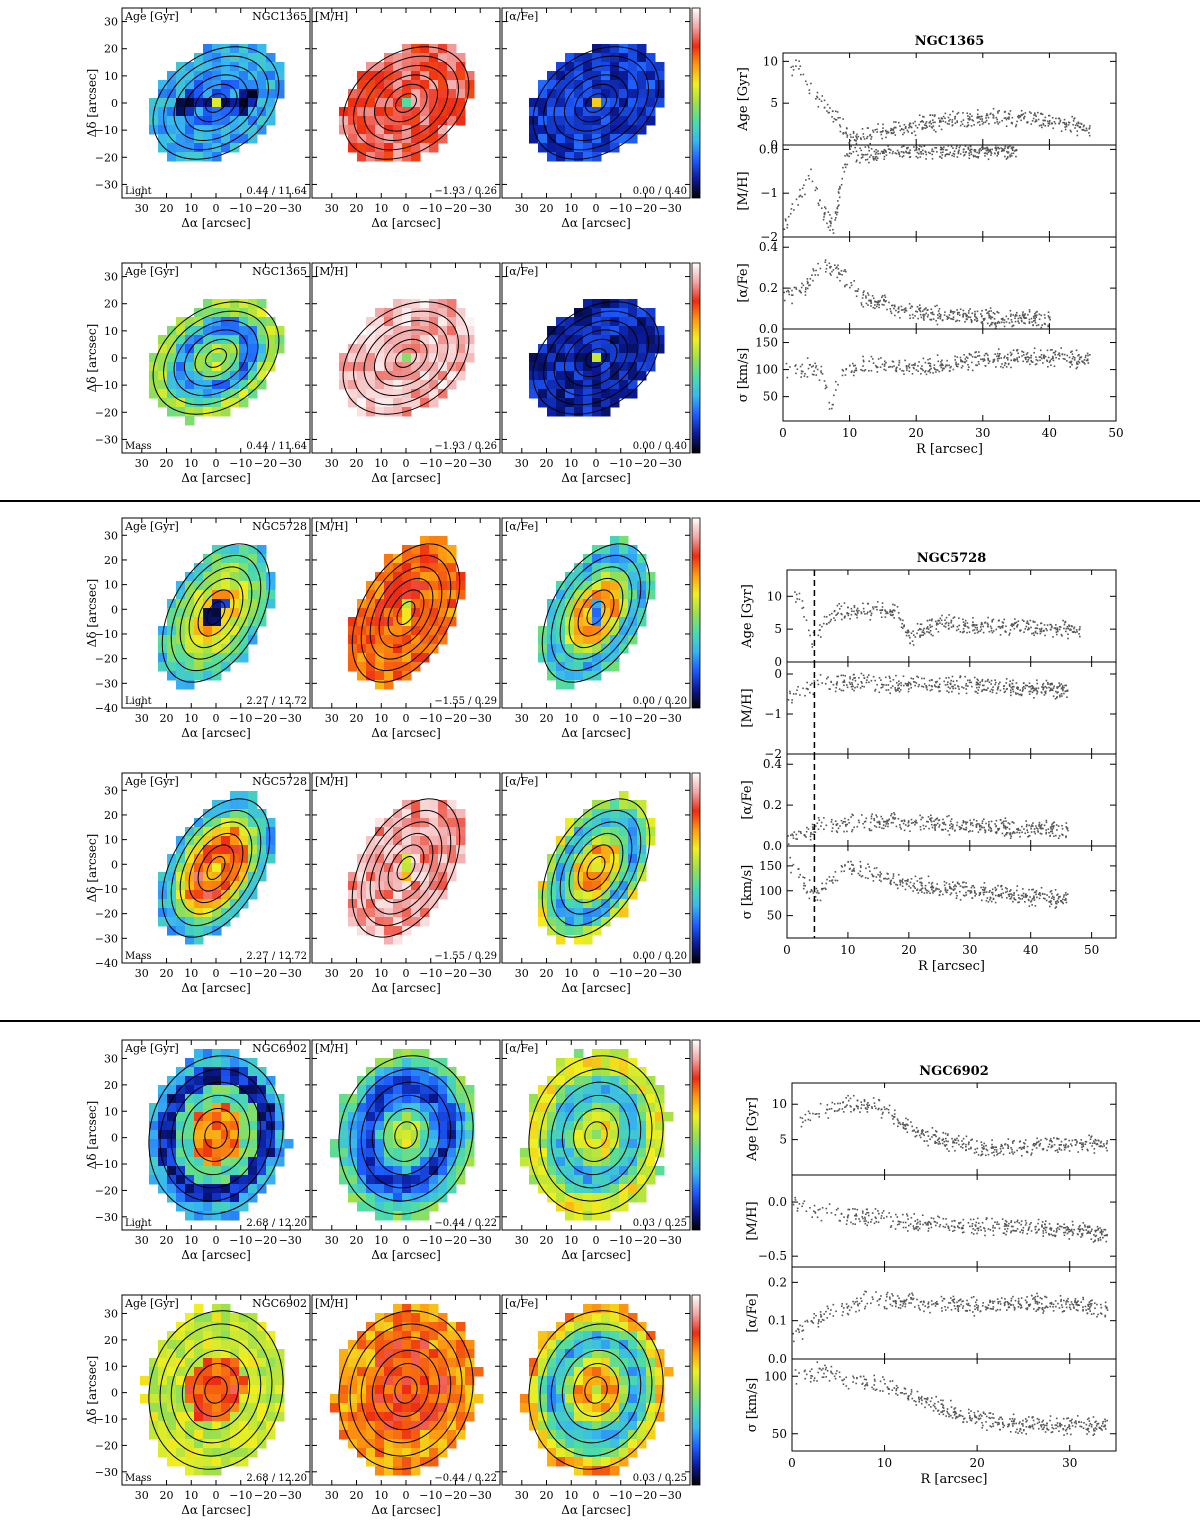 Image resolution: width=1200 pixels, height=1526 pixels. I want to click on map-x-tick-label: −30, so click(480, 973).